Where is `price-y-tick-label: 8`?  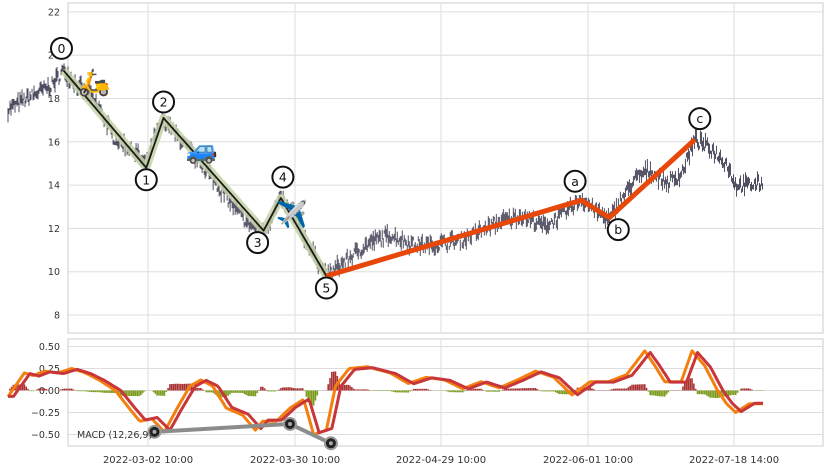
price-y-tick-label: 8 is located at coordinates (57, 316).